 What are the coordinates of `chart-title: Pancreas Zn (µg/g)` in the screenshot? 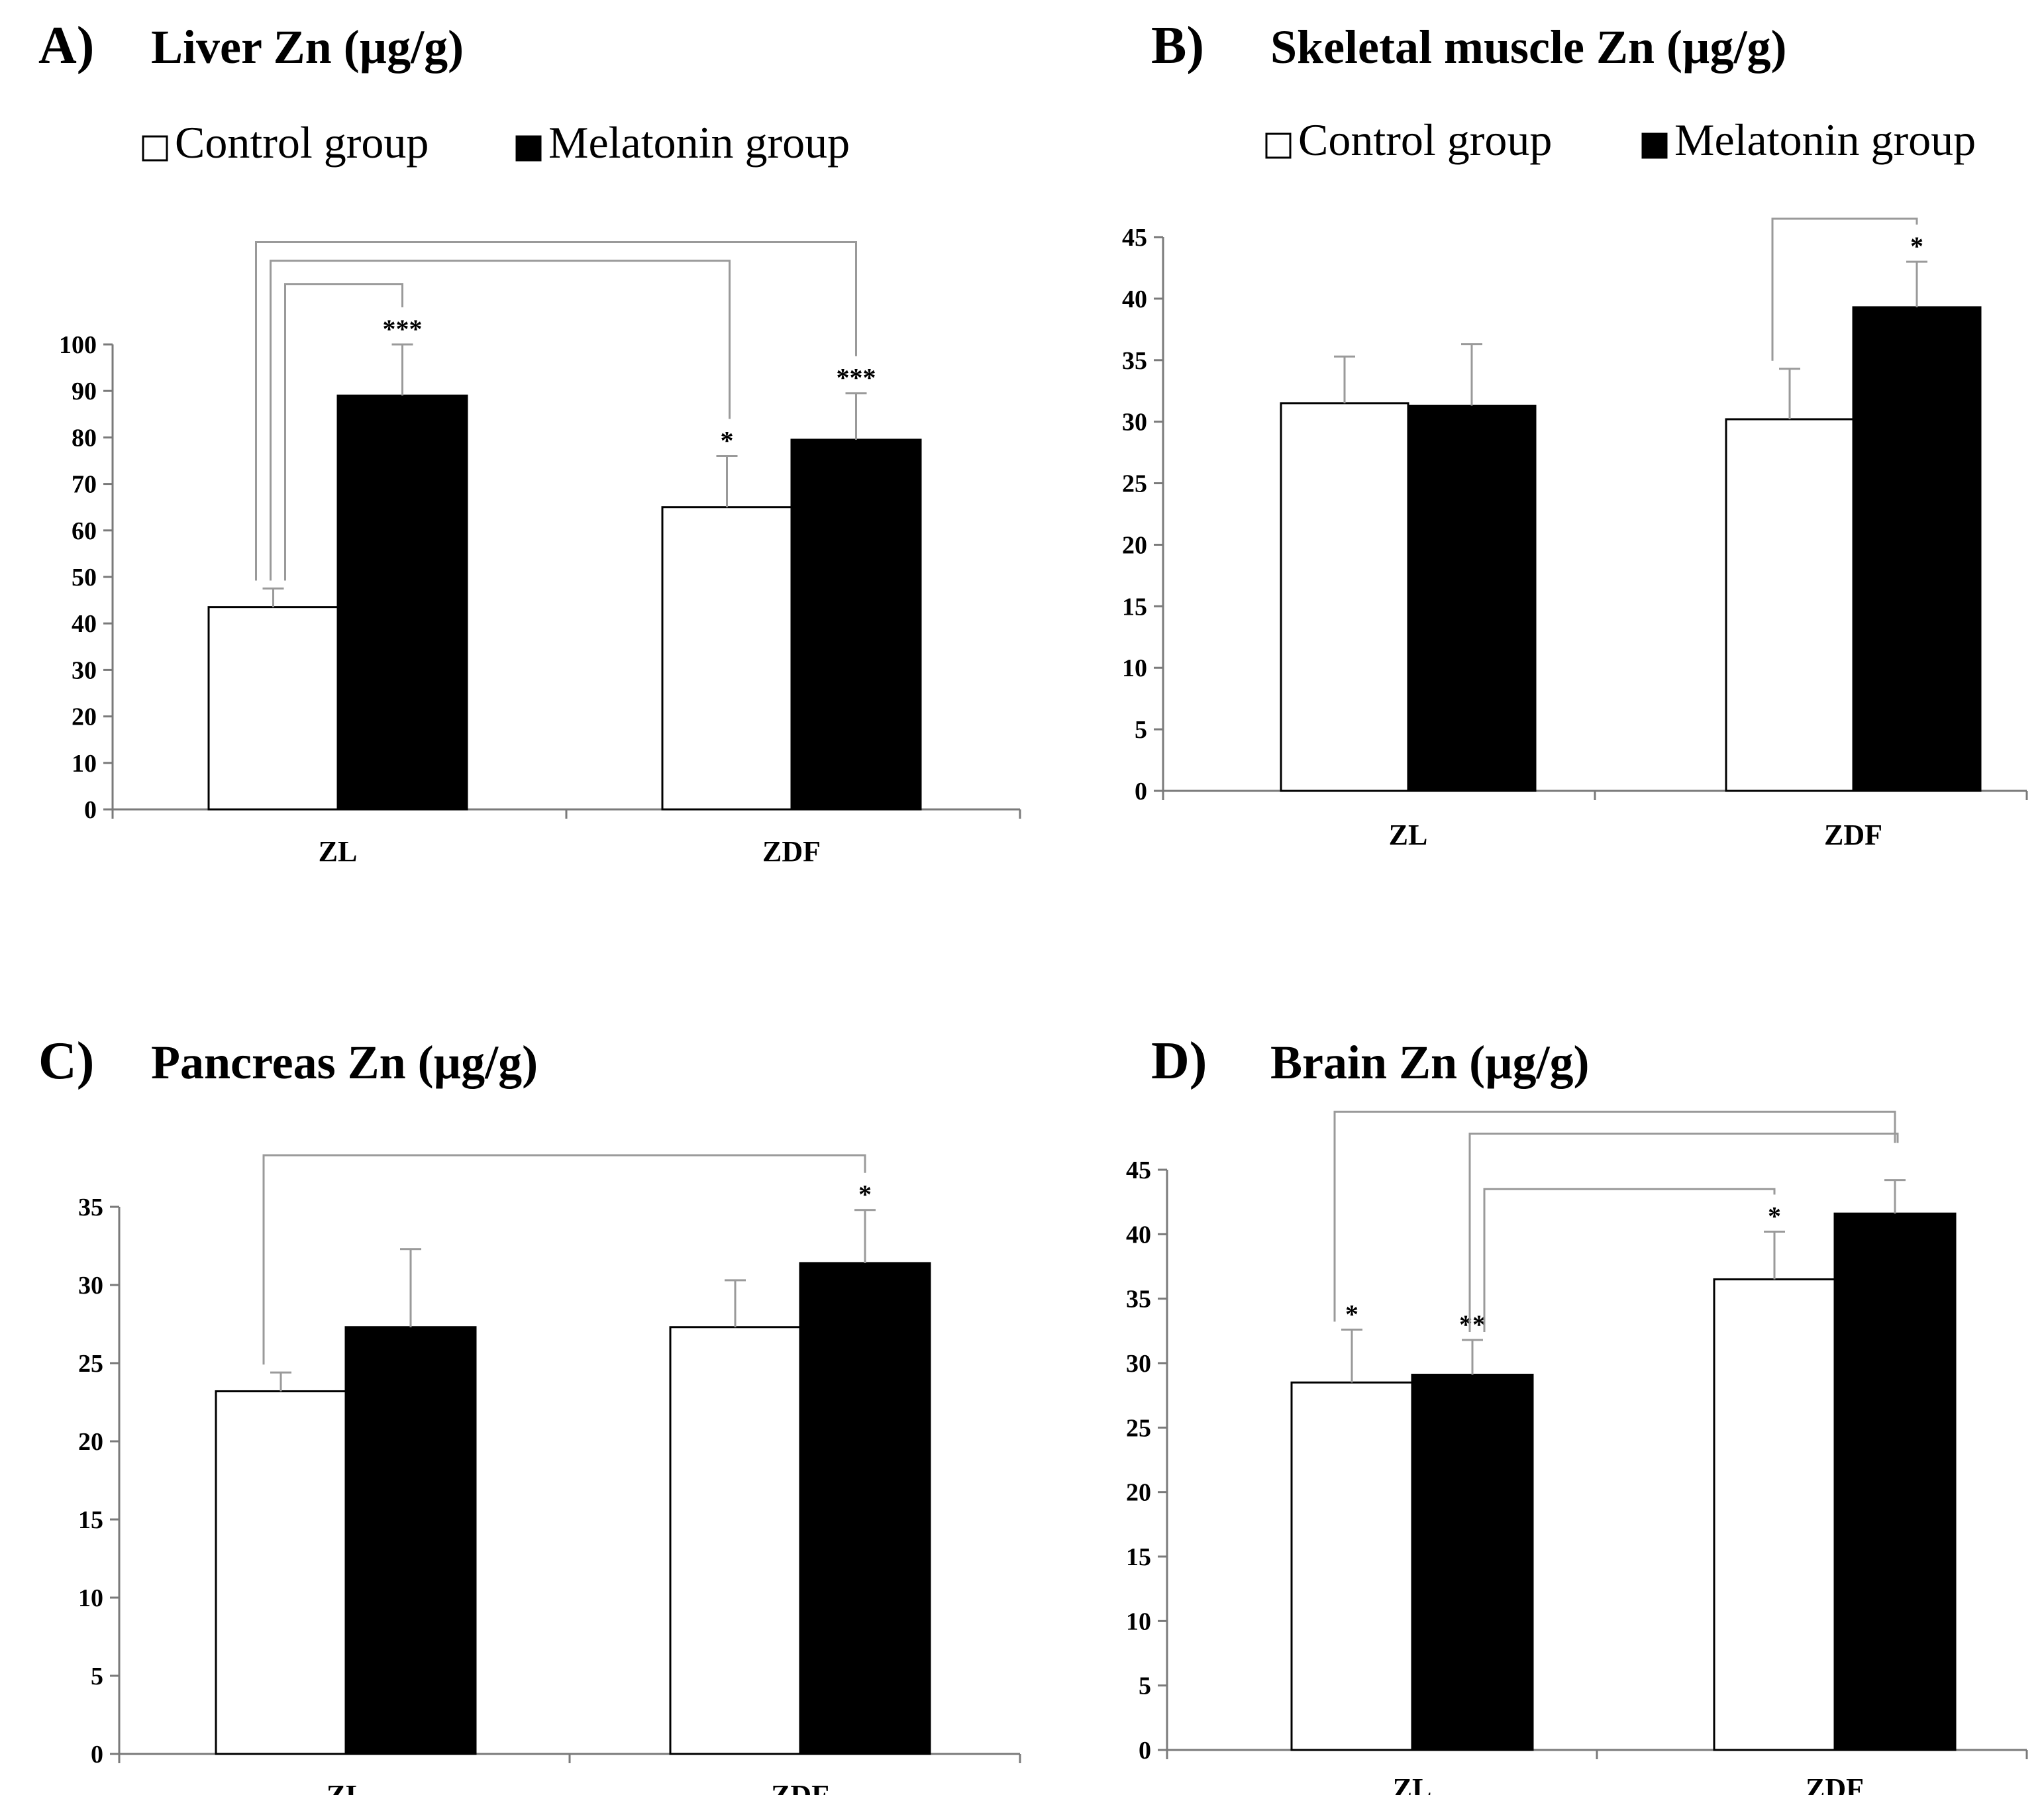 It's located at (344, 1062).